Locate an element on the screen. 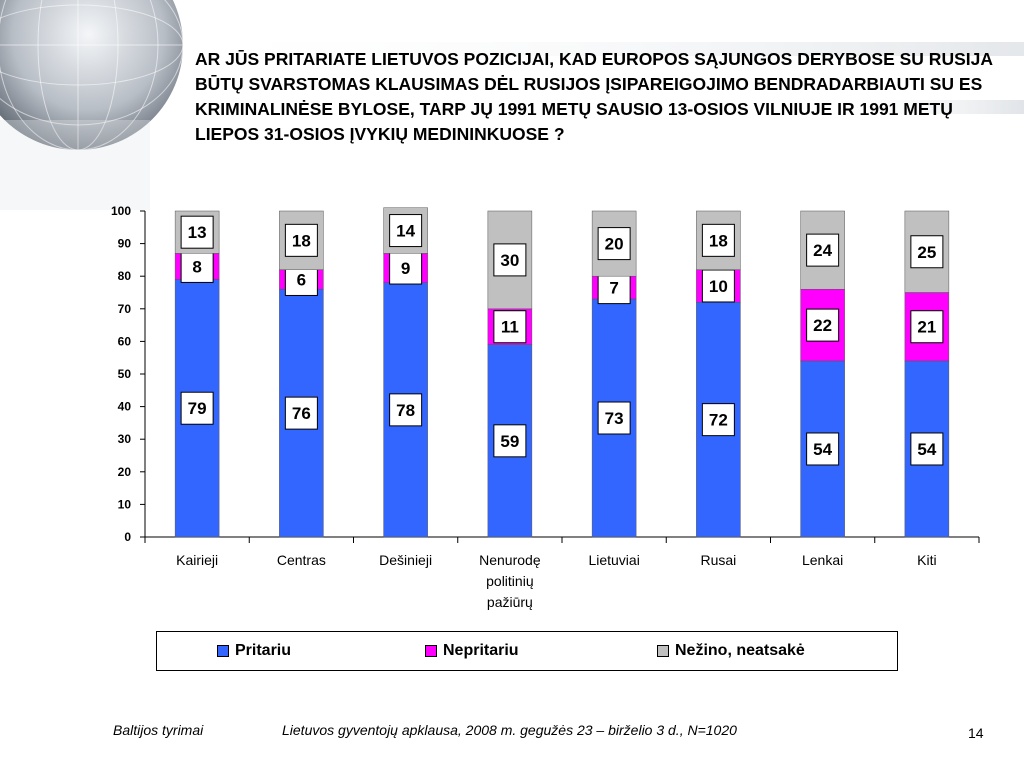 The width and height of the screenshot is (1024, 768). x-tick-label: politinių is located at coordinates (510, 581).